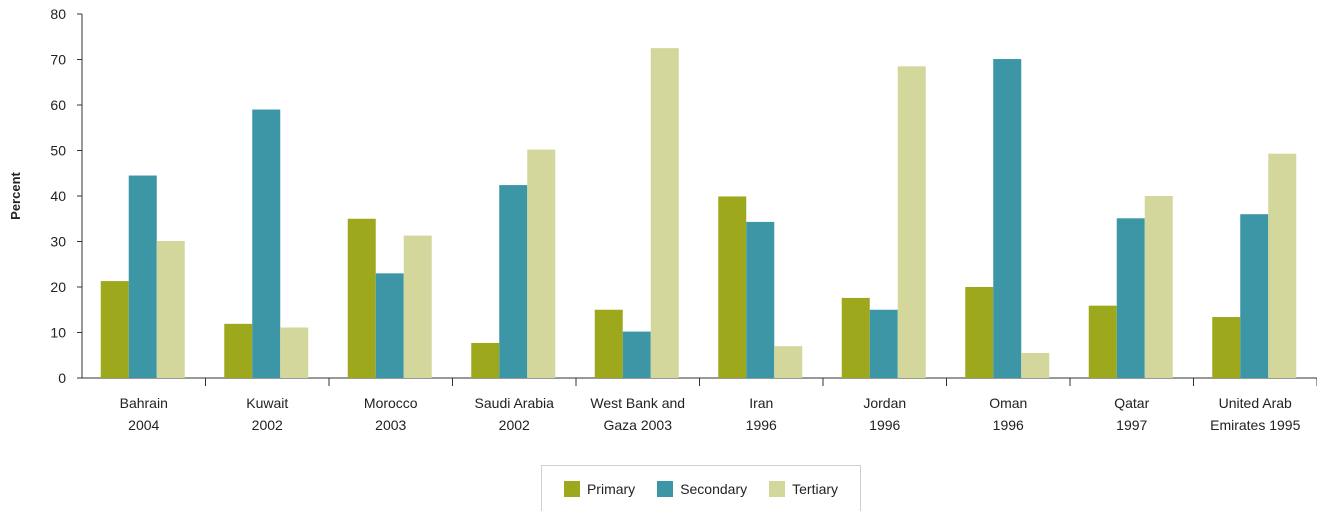 Image resolution: width=1317 pixels, height=514 pixels. What do you see at coordinates (515, 403) in the screenshot?
I see `x-category-label: Saudi Arabia` at bounding box center [515, 403].